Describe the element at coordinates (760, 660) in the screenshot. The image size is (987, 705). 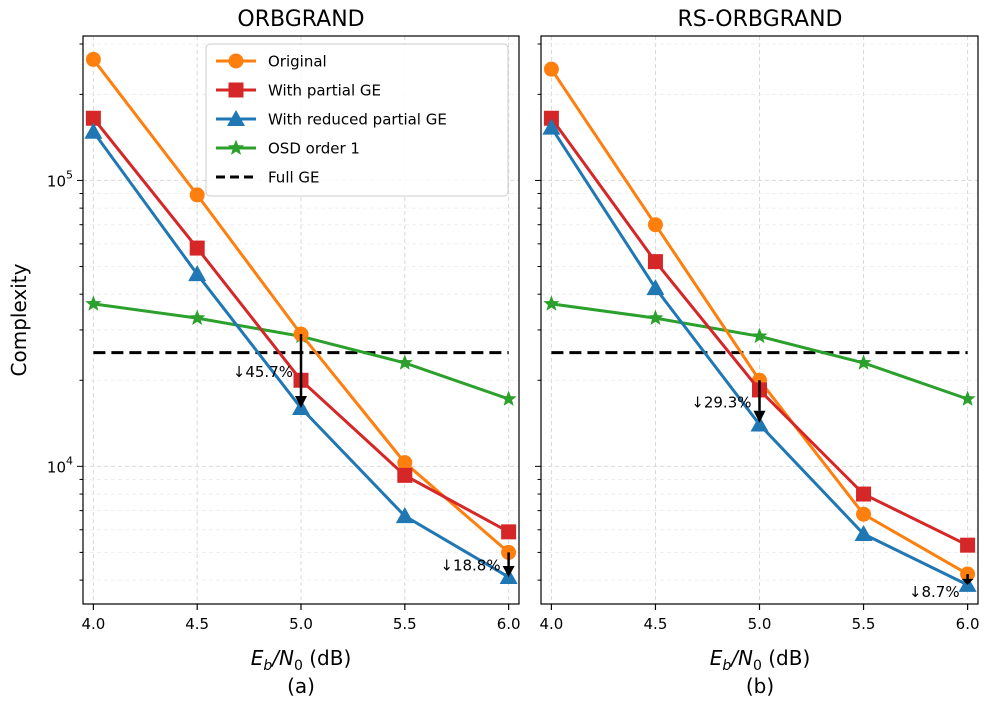
I see `panel-b-x-axis-label: Eb/N0 (dB)` at that location.